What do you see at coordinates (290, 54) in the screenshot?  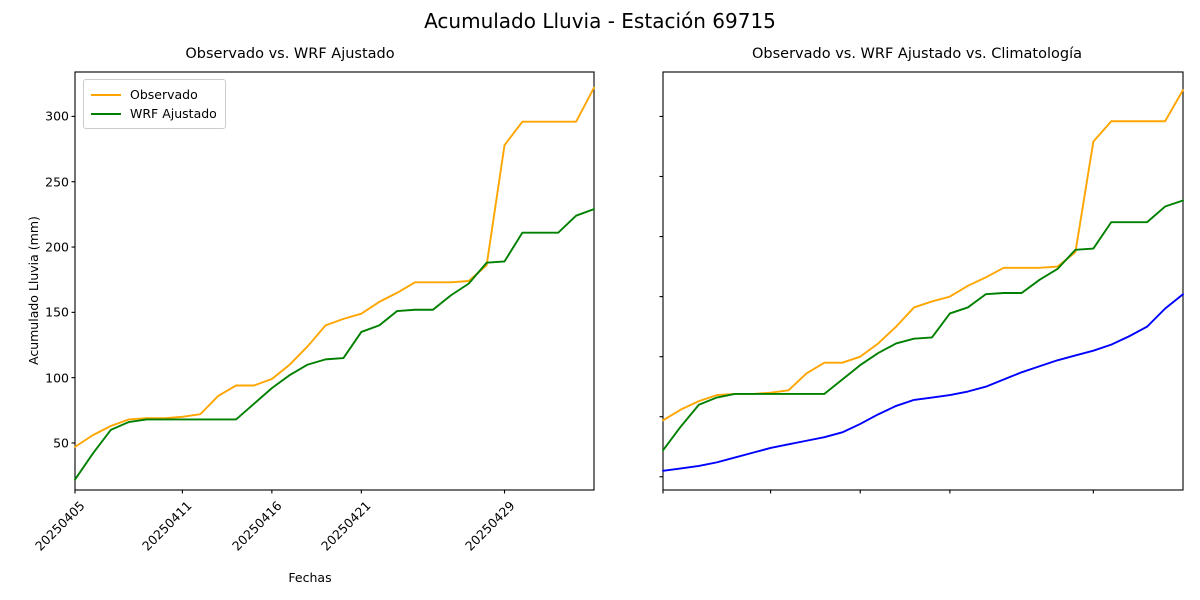 I see `subplot-title-left: Observado vs. WRF Ajustado` at bounding box center [290, 54].